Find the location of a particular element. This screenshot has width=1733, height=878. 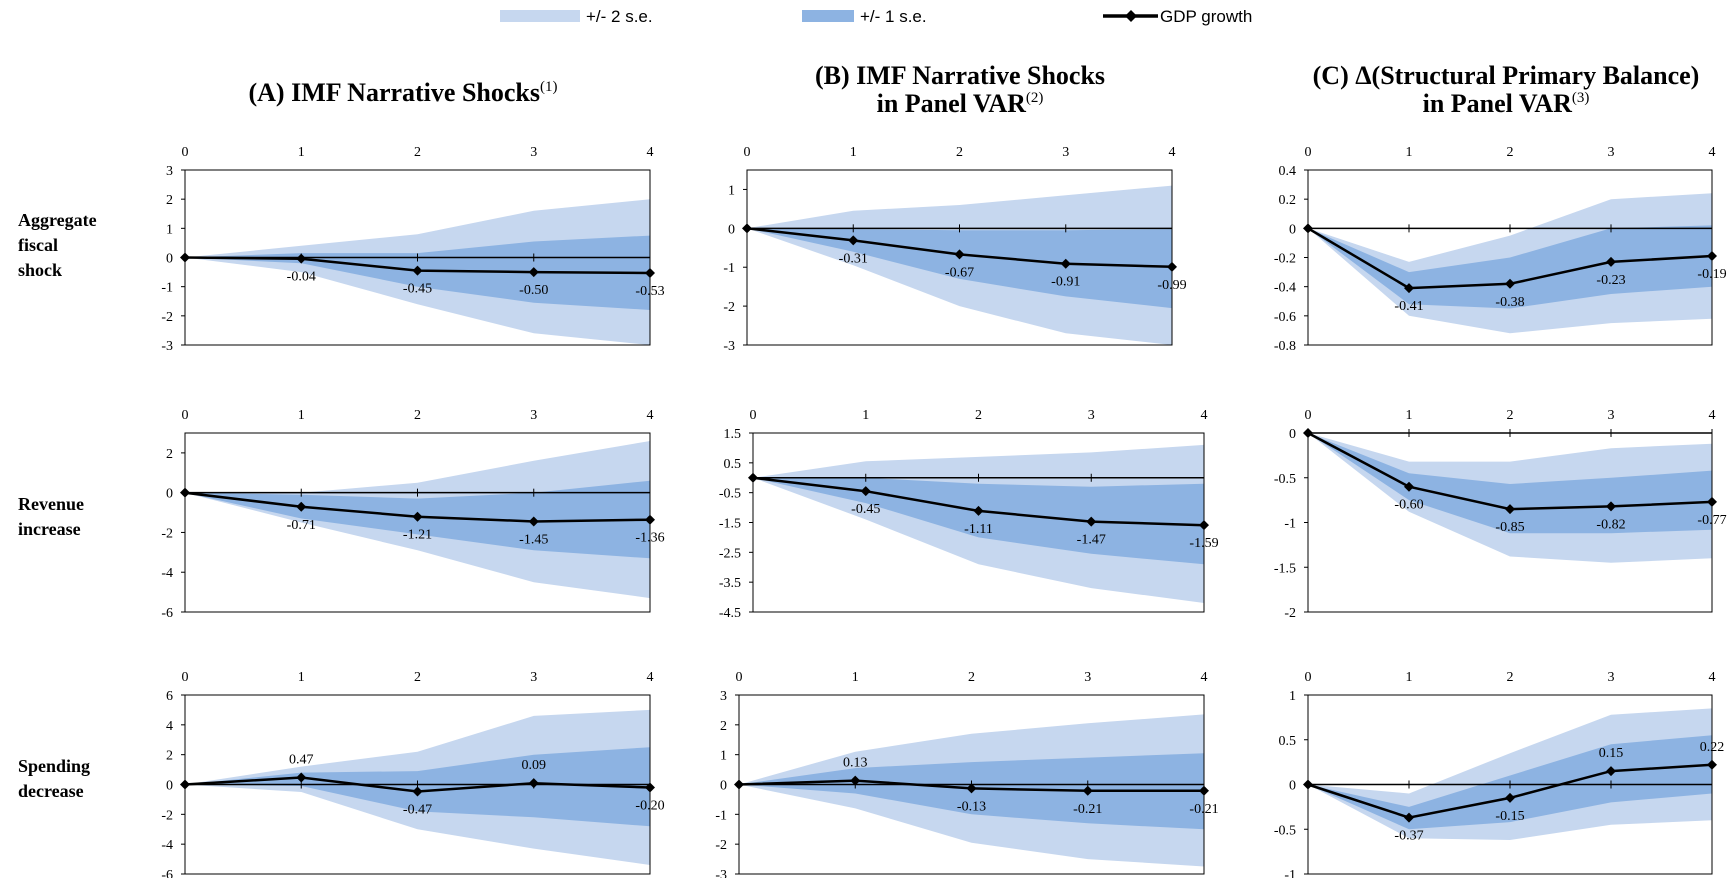

panel-b-2-gdp-marker is located at coordinates (1091, 521).